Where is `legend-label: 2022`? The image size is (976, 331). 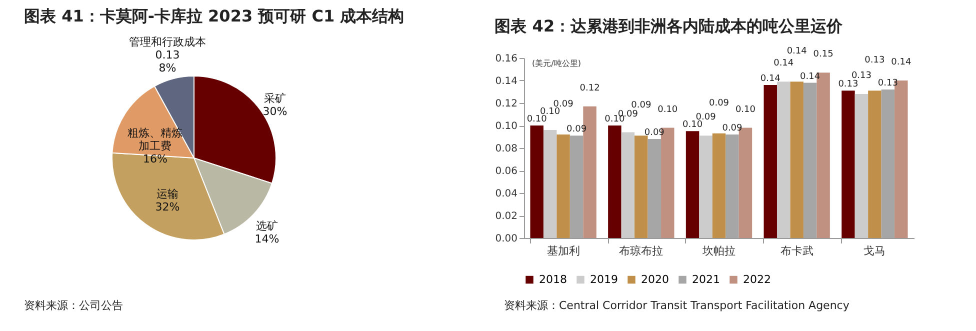 legend-label: 2022 is located at coordinates (757, 279).